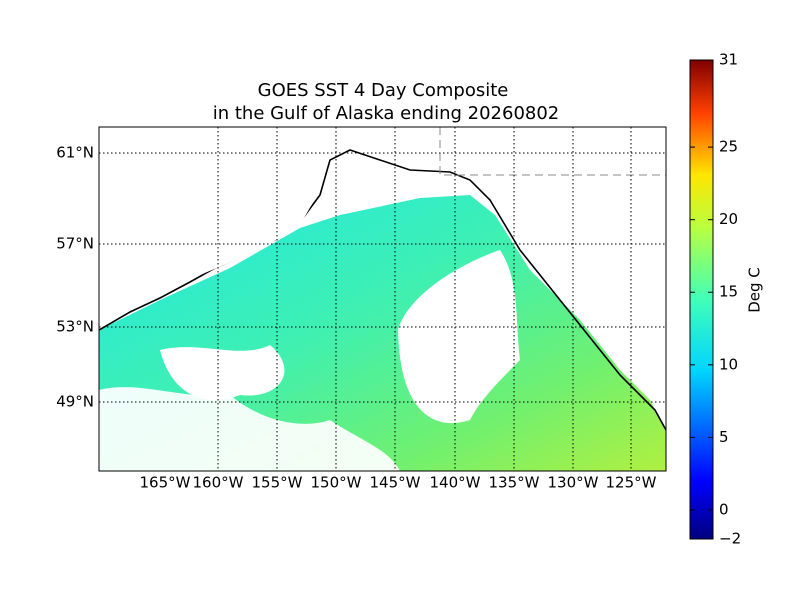 The height and width of the screenshot is (604, 800). I want to click on colorbar-tick-label: 15, so click(728, 292).